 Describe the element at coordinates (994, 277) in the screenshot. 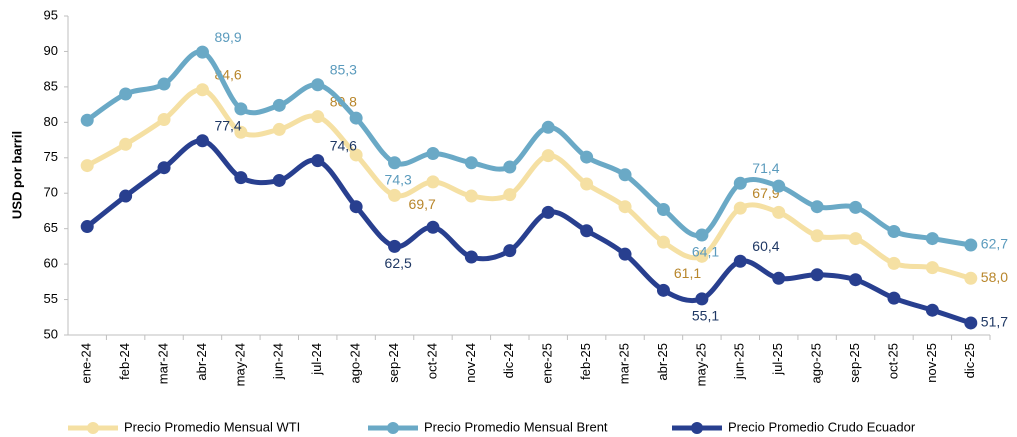

I see `value-label: 58,0` at that location.